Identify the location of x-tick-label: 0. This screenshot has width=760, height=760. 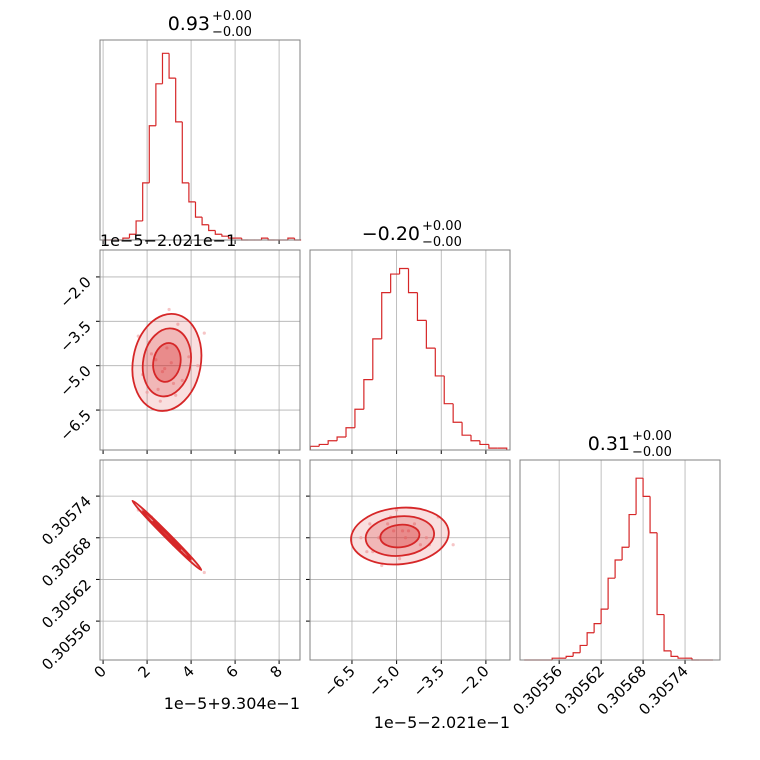
(99, 671).